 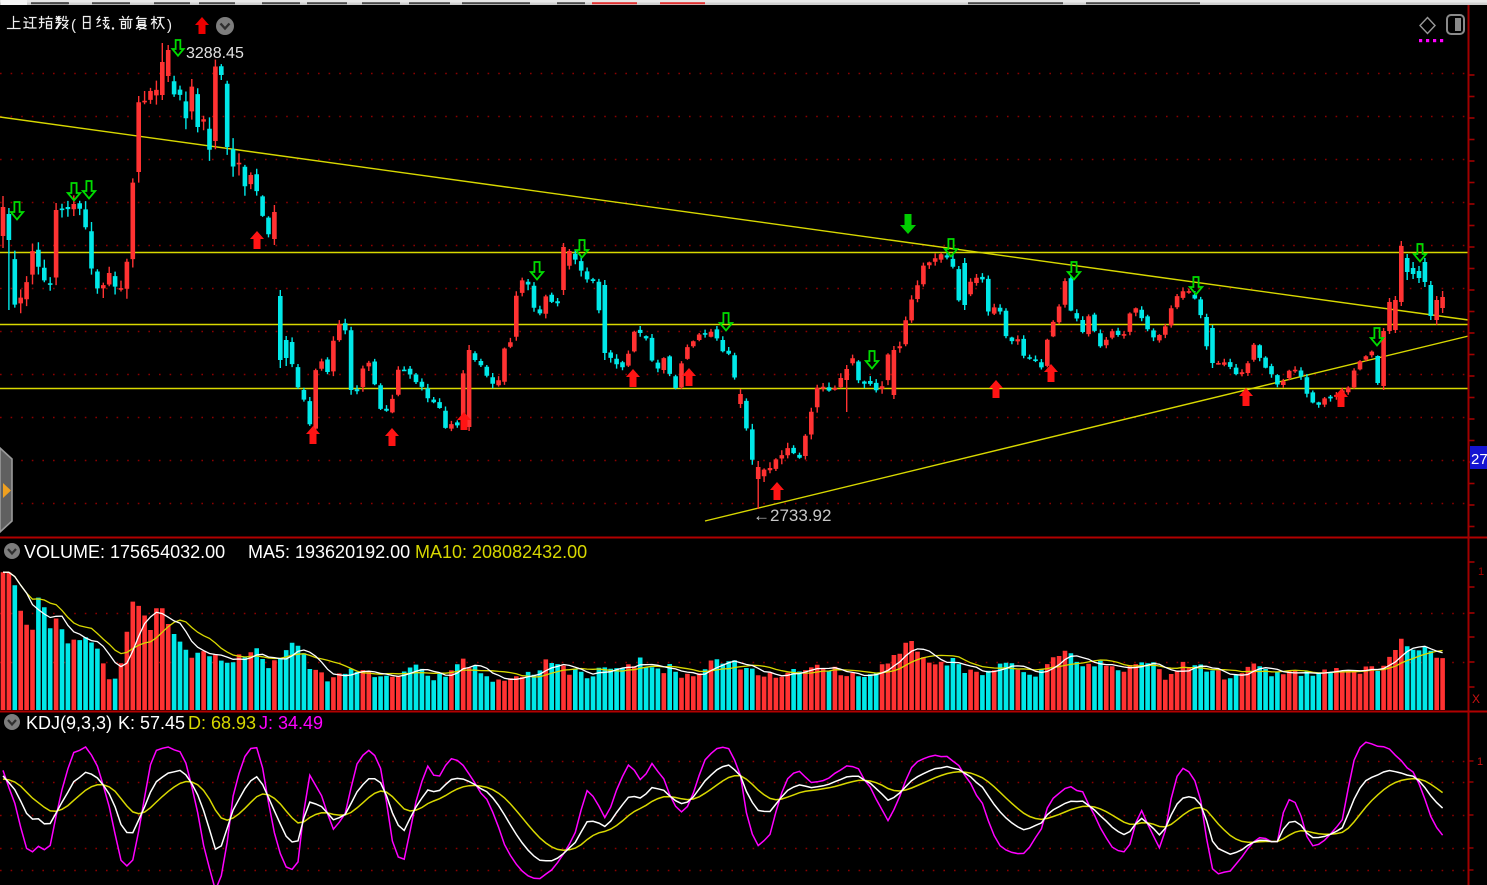 I want to click on svg-text: ←2733.92, so click(x=792, y=515).